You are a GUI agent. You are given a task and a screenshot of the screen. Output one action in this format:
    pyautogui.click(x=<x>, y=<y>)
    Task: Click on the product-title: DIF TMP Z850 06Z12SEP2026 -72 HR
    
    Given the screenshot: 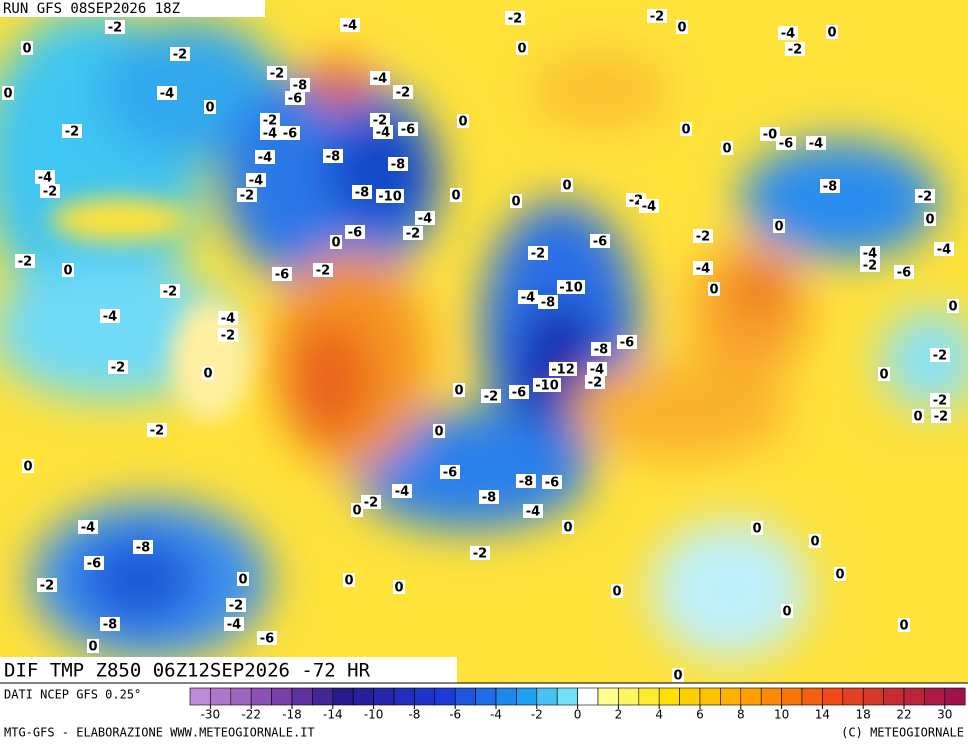 What is the action you would take?
    pyautogui.click(x=187, y=671)
    